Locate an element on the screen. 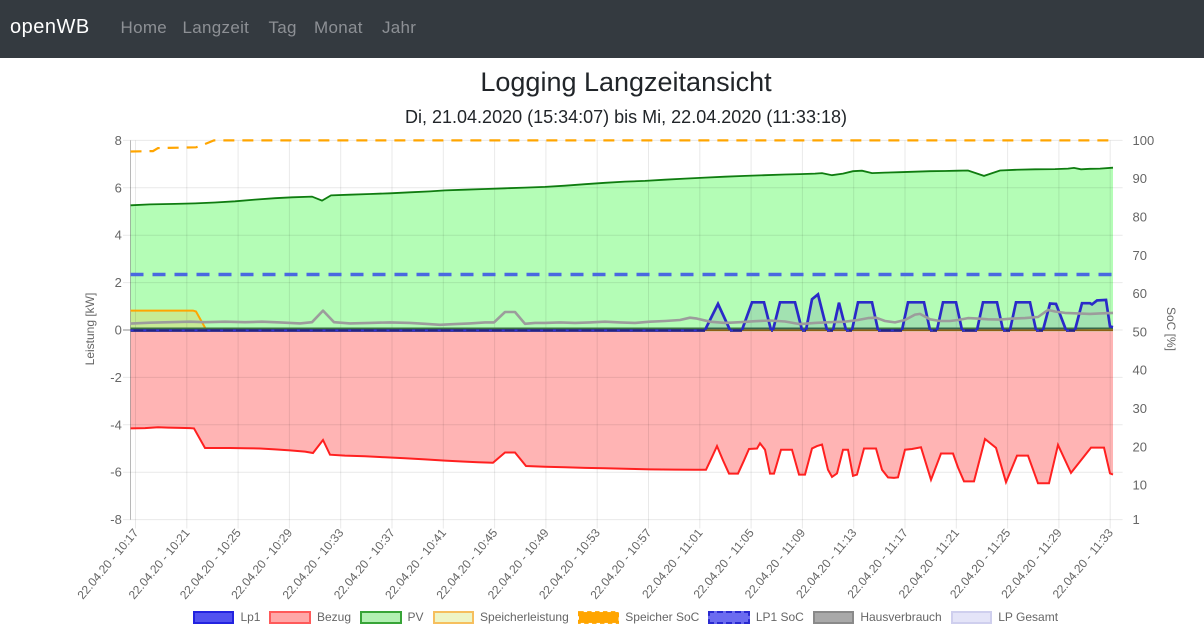 This screenshot has height=644, width=1204. svg-text: -4 is located at coordinates (116, 424).